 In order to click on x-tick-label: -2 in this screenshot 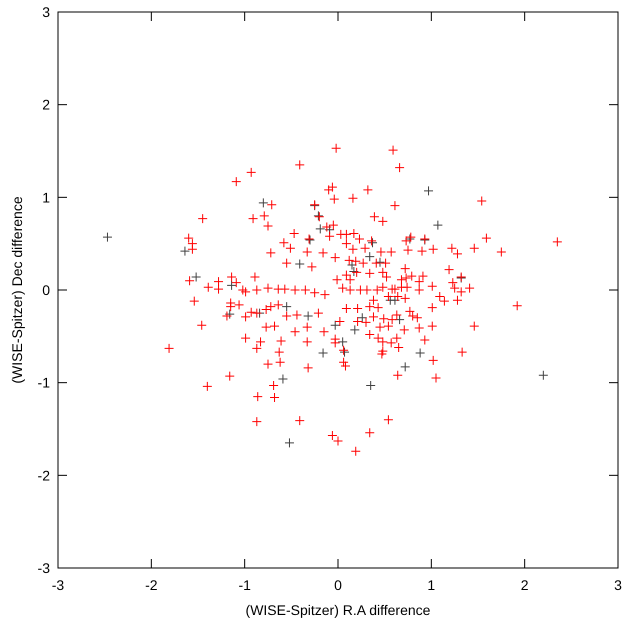, I will do `click(151, 585)`.